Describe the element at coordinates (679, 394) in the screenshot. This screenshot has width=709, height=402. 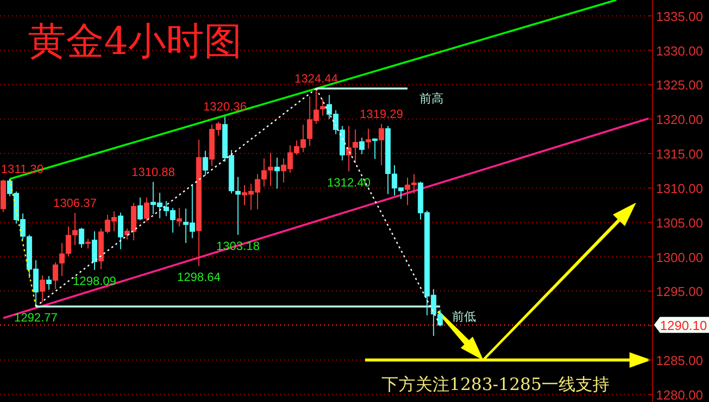
I see `y-tick-label: 1280.00` at that location.